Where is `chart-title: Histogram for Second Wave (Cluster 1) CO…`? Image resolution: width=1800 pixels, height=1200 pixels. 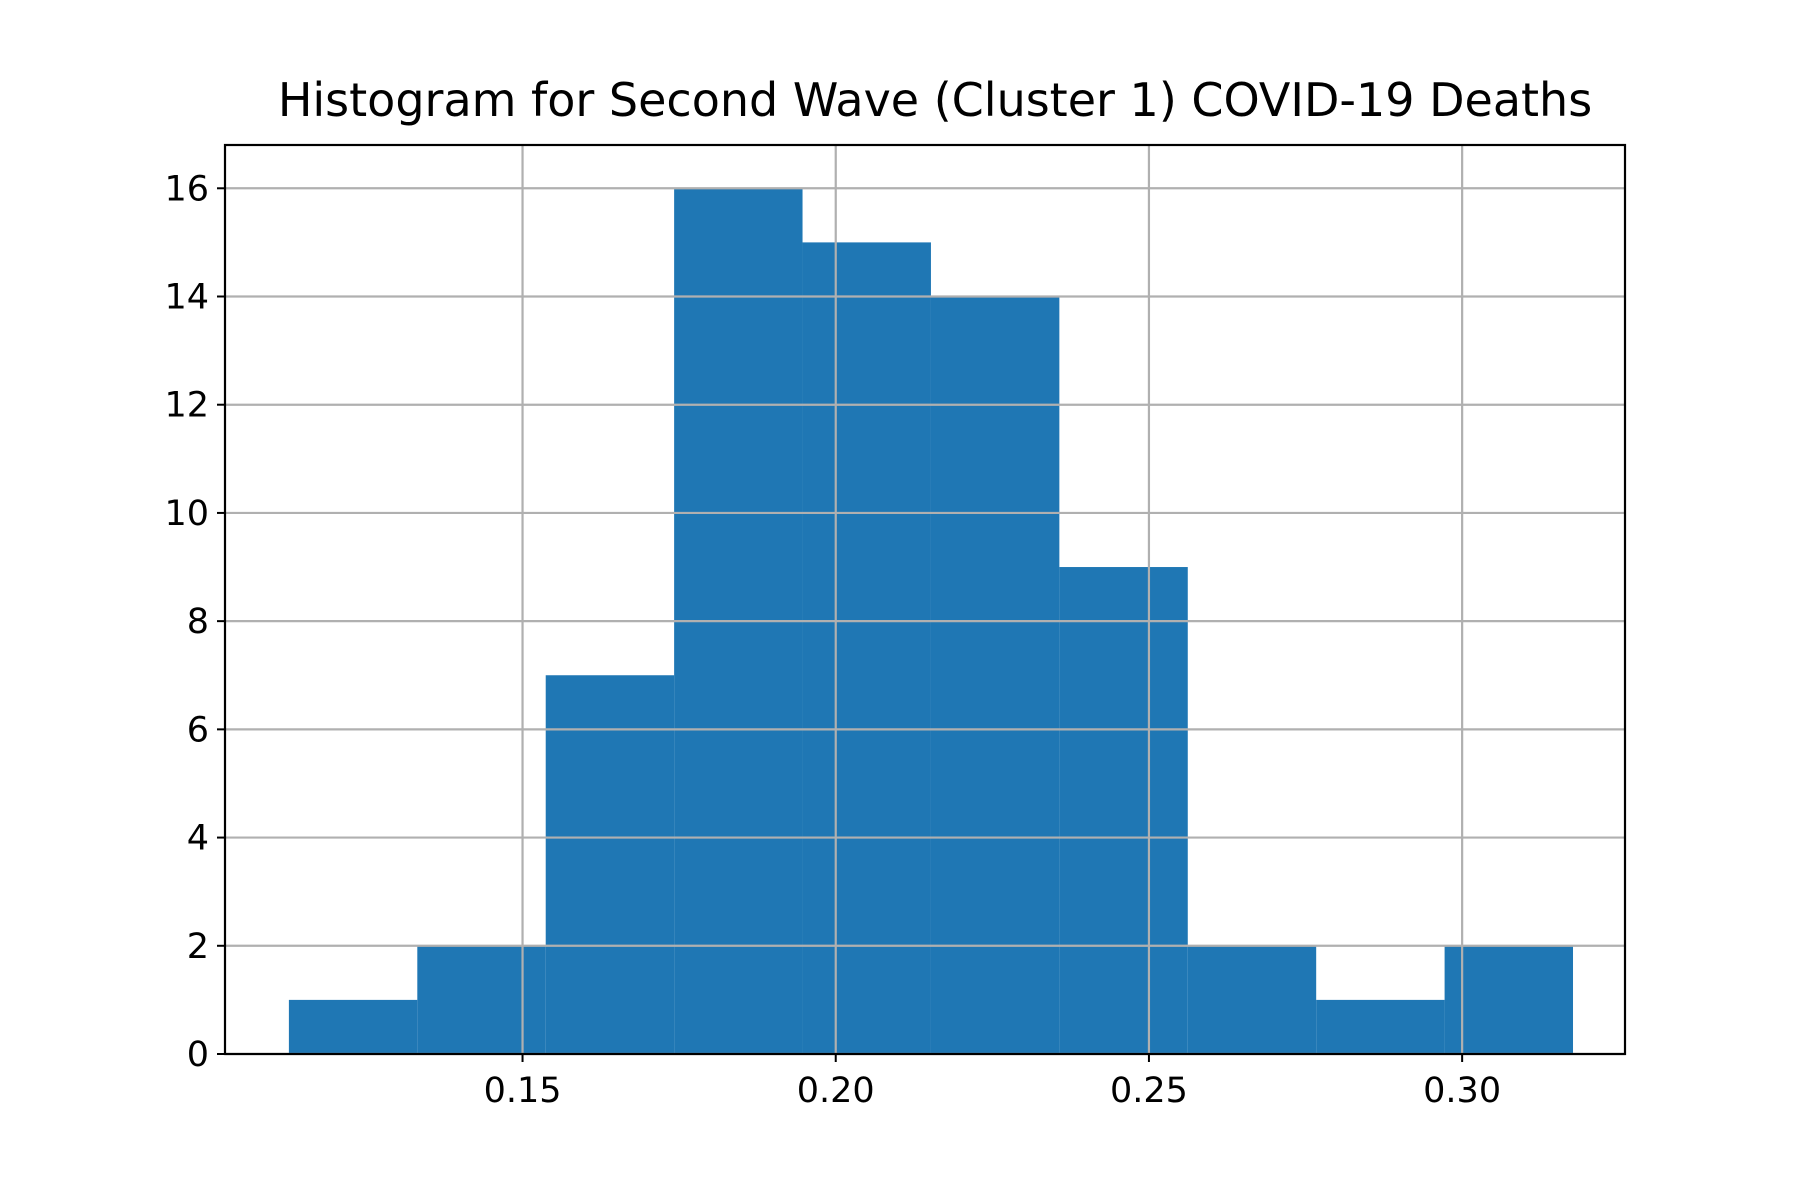
chart-title: Histogram for Second Wave (Cluster 1) CO… is located at coordinates (935, 100).